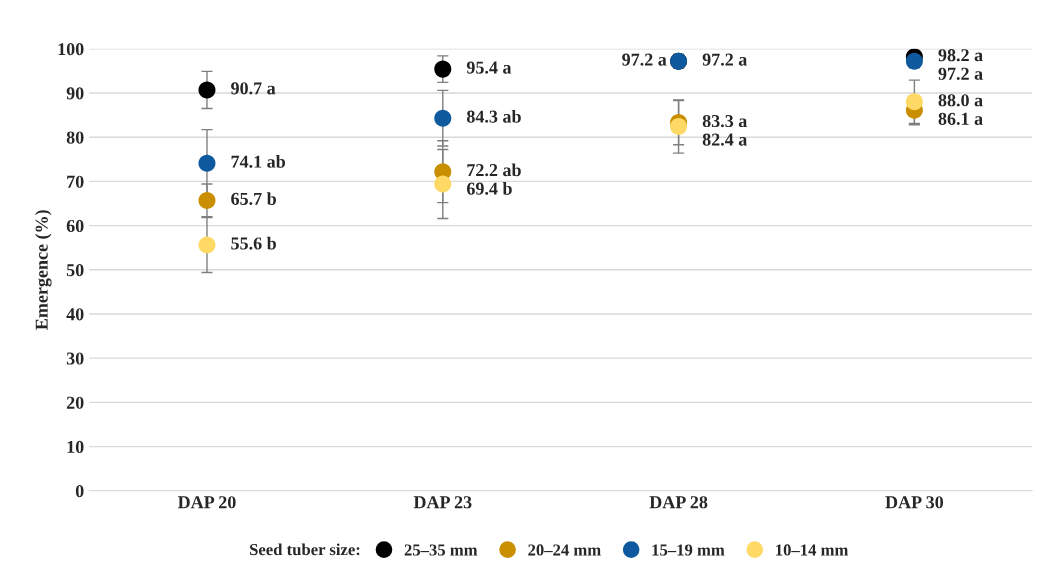 The height and width of the screenshot is (574, 1048). Describe the element at coordinates (960, 118) in the screenshot. I see `data-label: 86.1 a` at that location.